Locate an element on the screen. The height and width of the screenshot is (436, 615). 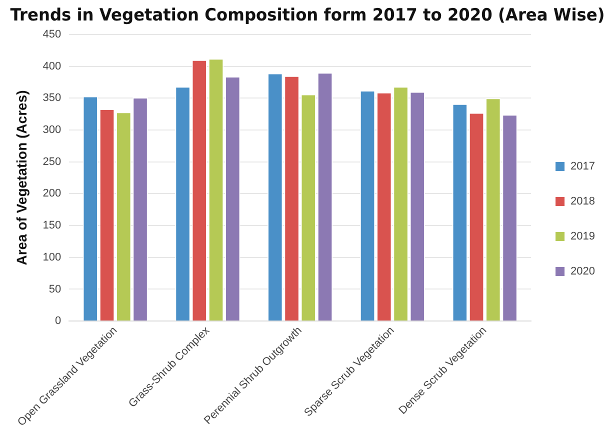
legend-label: 2019 is located at coordinates (583, 236).